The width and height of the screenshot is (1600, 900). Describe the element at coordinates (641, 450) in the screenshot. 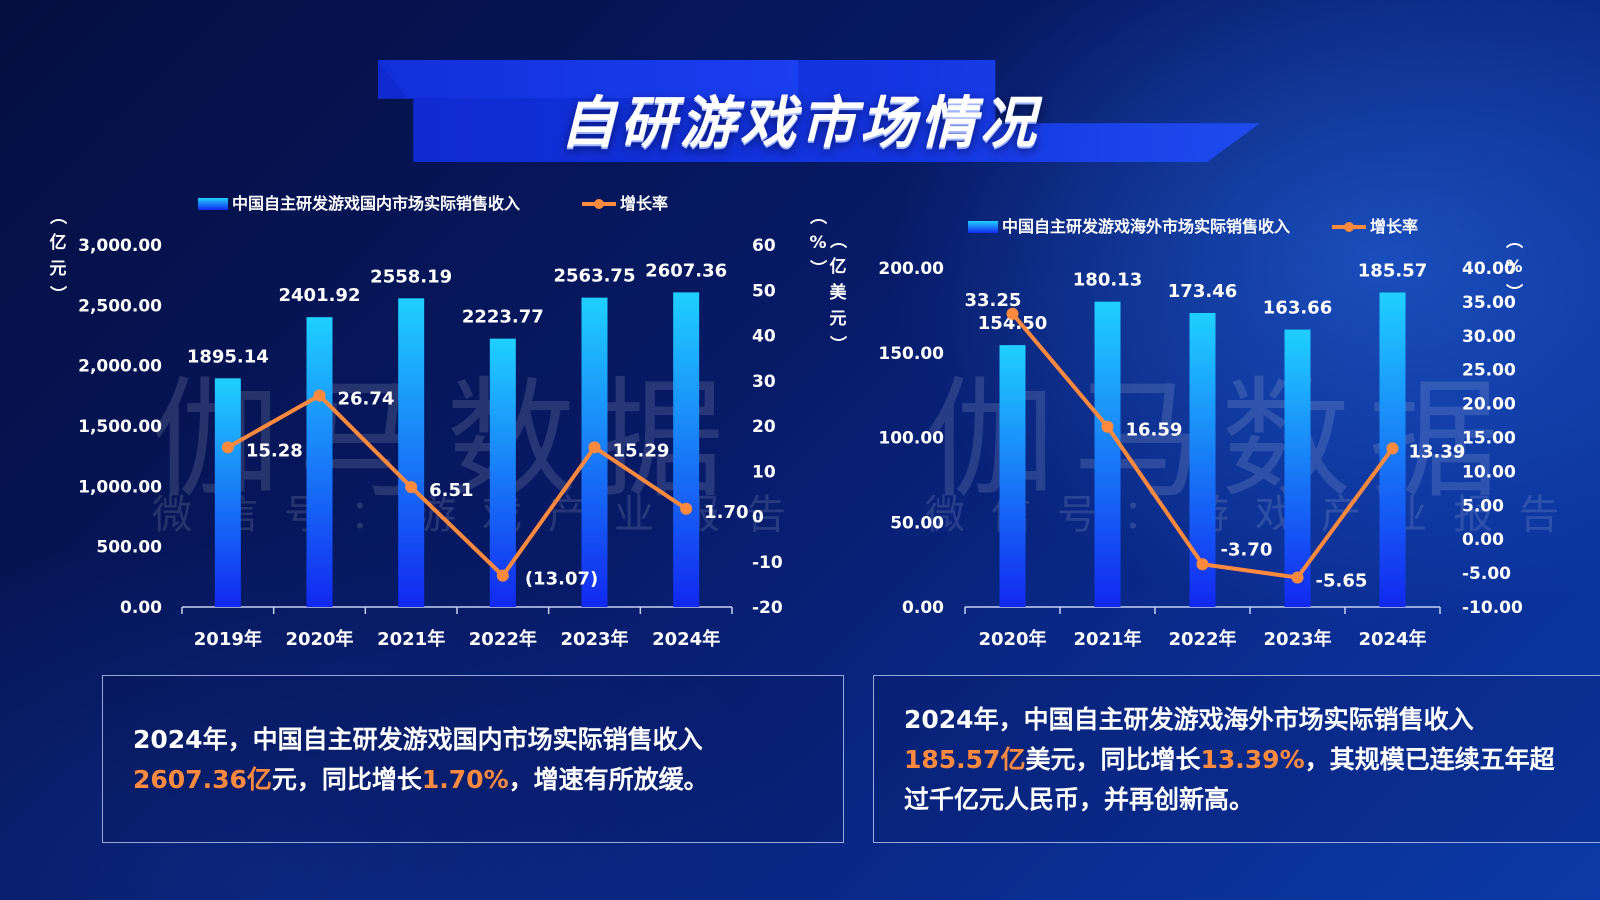

I see `growth-rate-label: 15.29` at that location.